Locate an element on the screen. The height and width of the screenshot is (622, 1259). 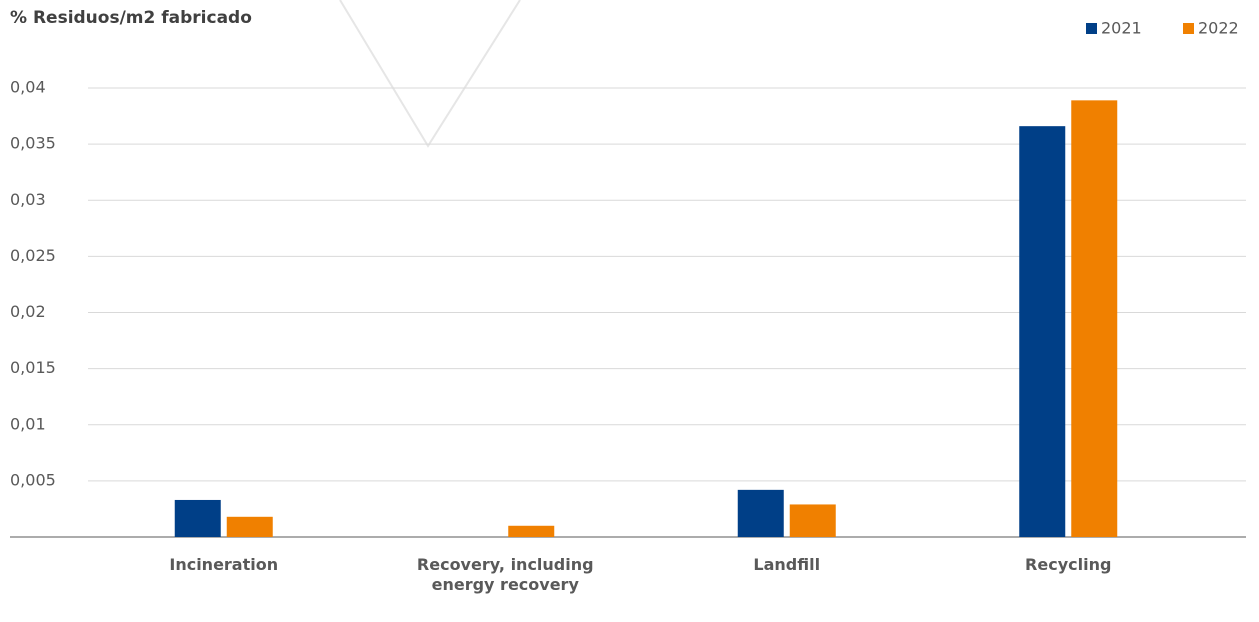
chart-title: % Residuos/m2 fabricado is located at coordinates (131, 18).